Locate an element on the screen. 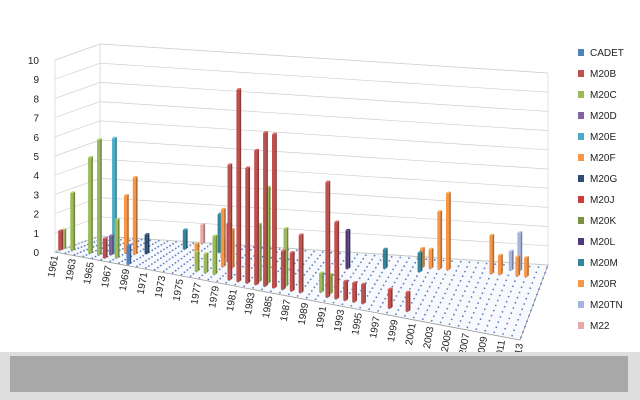 The image size is (640, 400). legend-swatch is located at coordinates (581, 136).